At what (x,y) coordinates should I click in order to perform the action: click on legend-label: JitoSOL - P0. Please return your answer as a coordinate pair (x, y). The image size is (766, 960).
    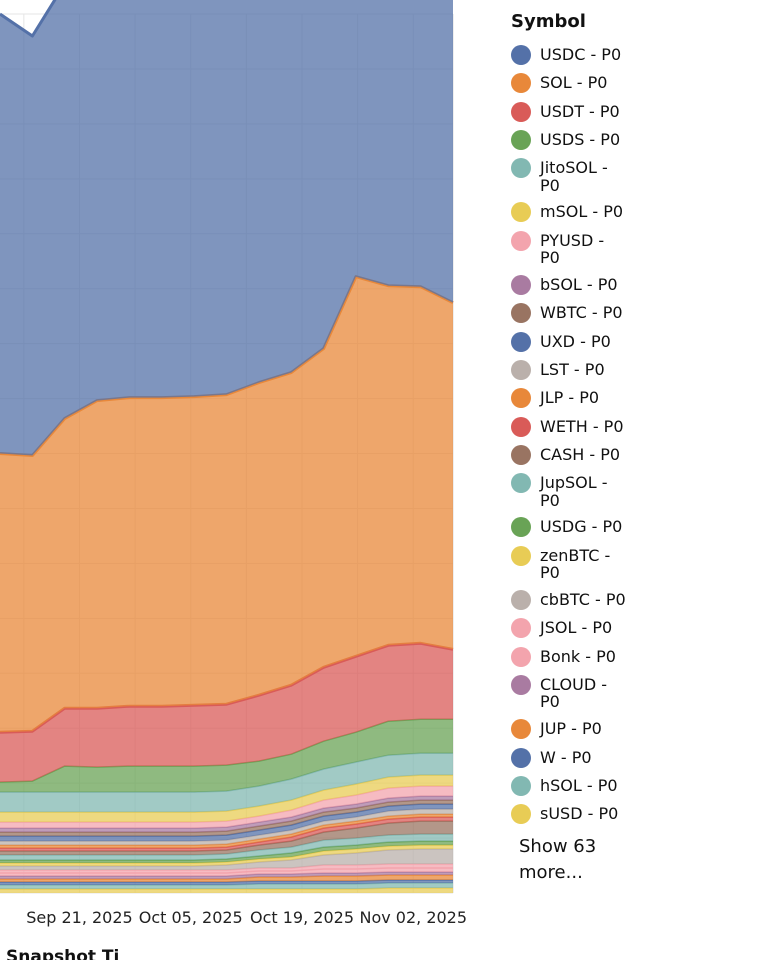
    Looking at the image, I should click on (574, 176).